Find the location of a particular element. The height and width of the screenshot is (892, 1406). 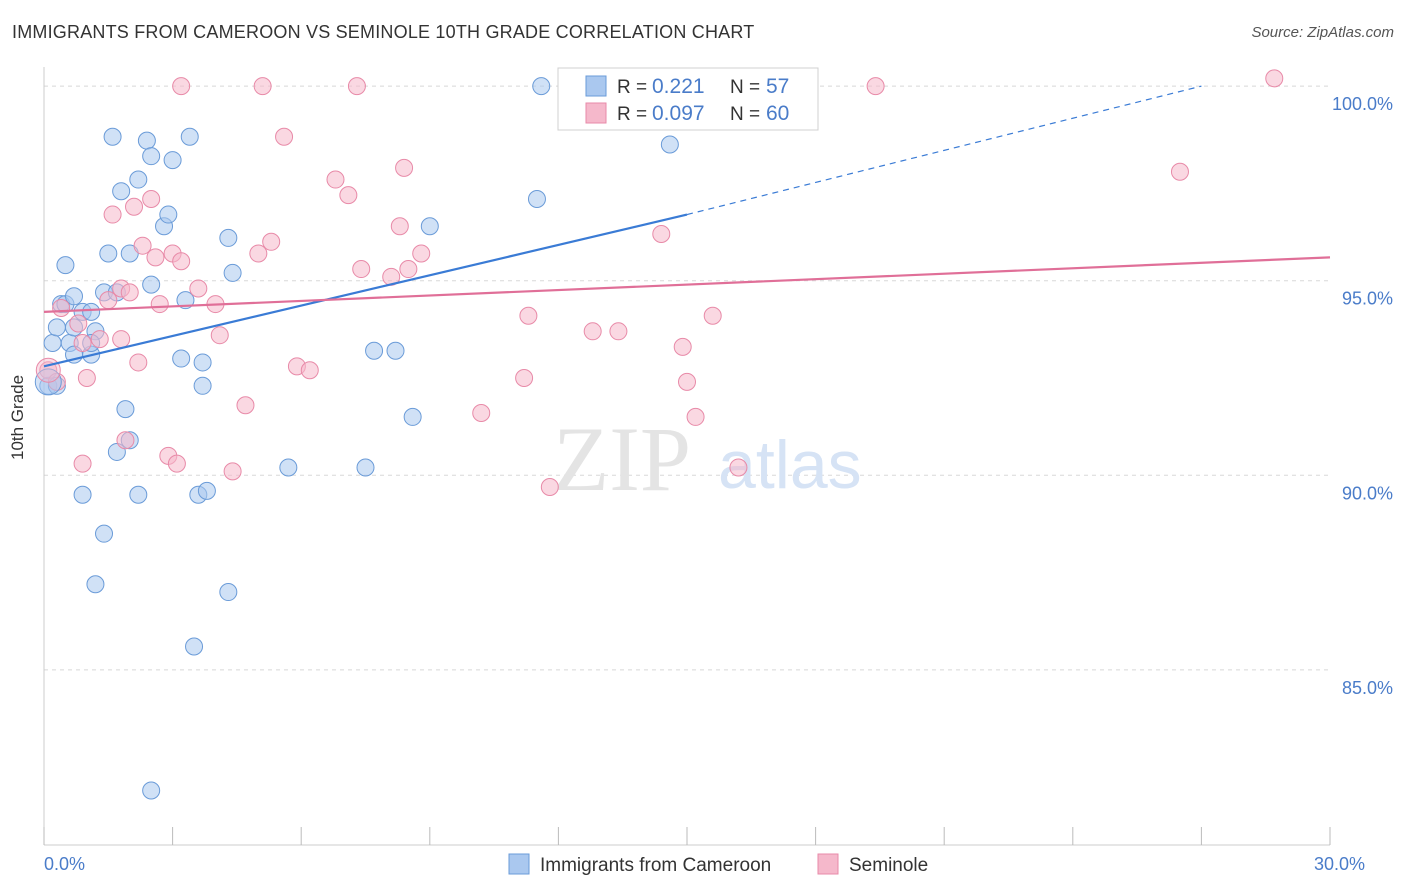

legend: Immigrants from Cameroon Seminole is located at coordinates (718, 864).